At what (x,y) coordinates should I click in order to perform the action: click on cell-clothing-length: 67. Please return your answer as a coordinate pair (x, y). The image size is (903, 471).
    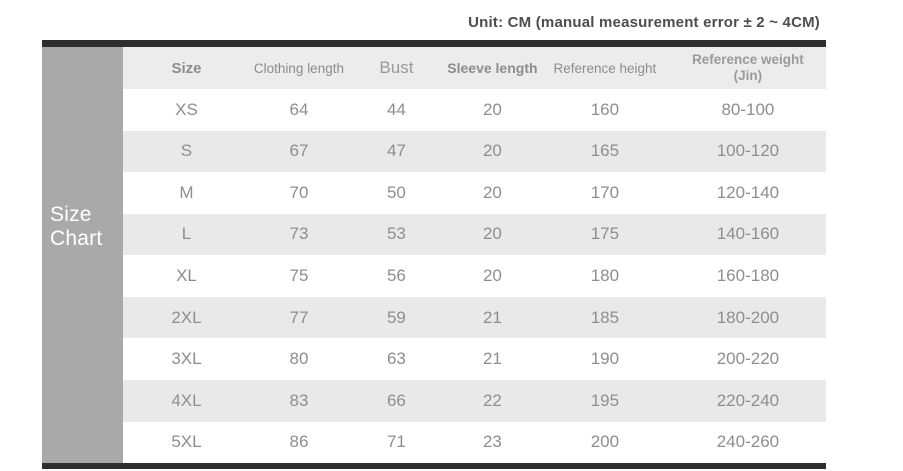
    Looking at the image, I should click on (299, 151).